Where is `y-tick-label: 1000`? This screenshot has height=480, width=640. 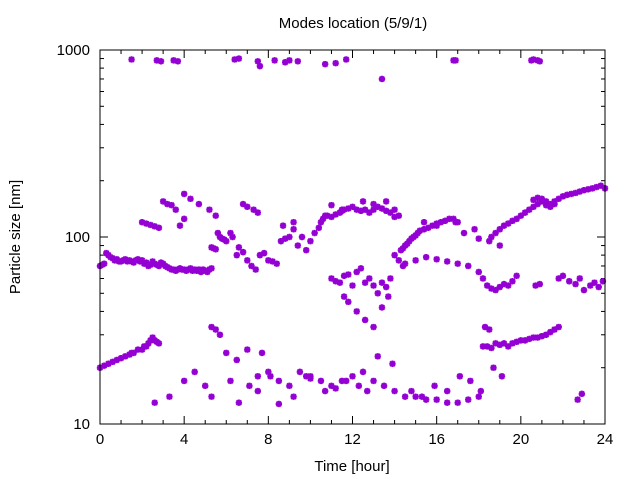 y-tick-label: 1000 is located at coordinates (73, 50).